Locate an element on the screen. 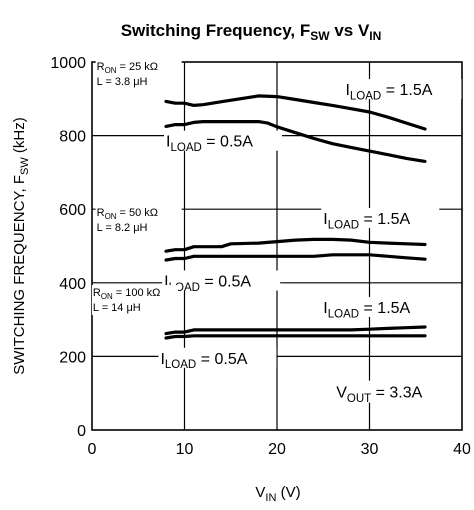  ron-annotation: RON = 25 kΩ is located at coordinates (127, 68).